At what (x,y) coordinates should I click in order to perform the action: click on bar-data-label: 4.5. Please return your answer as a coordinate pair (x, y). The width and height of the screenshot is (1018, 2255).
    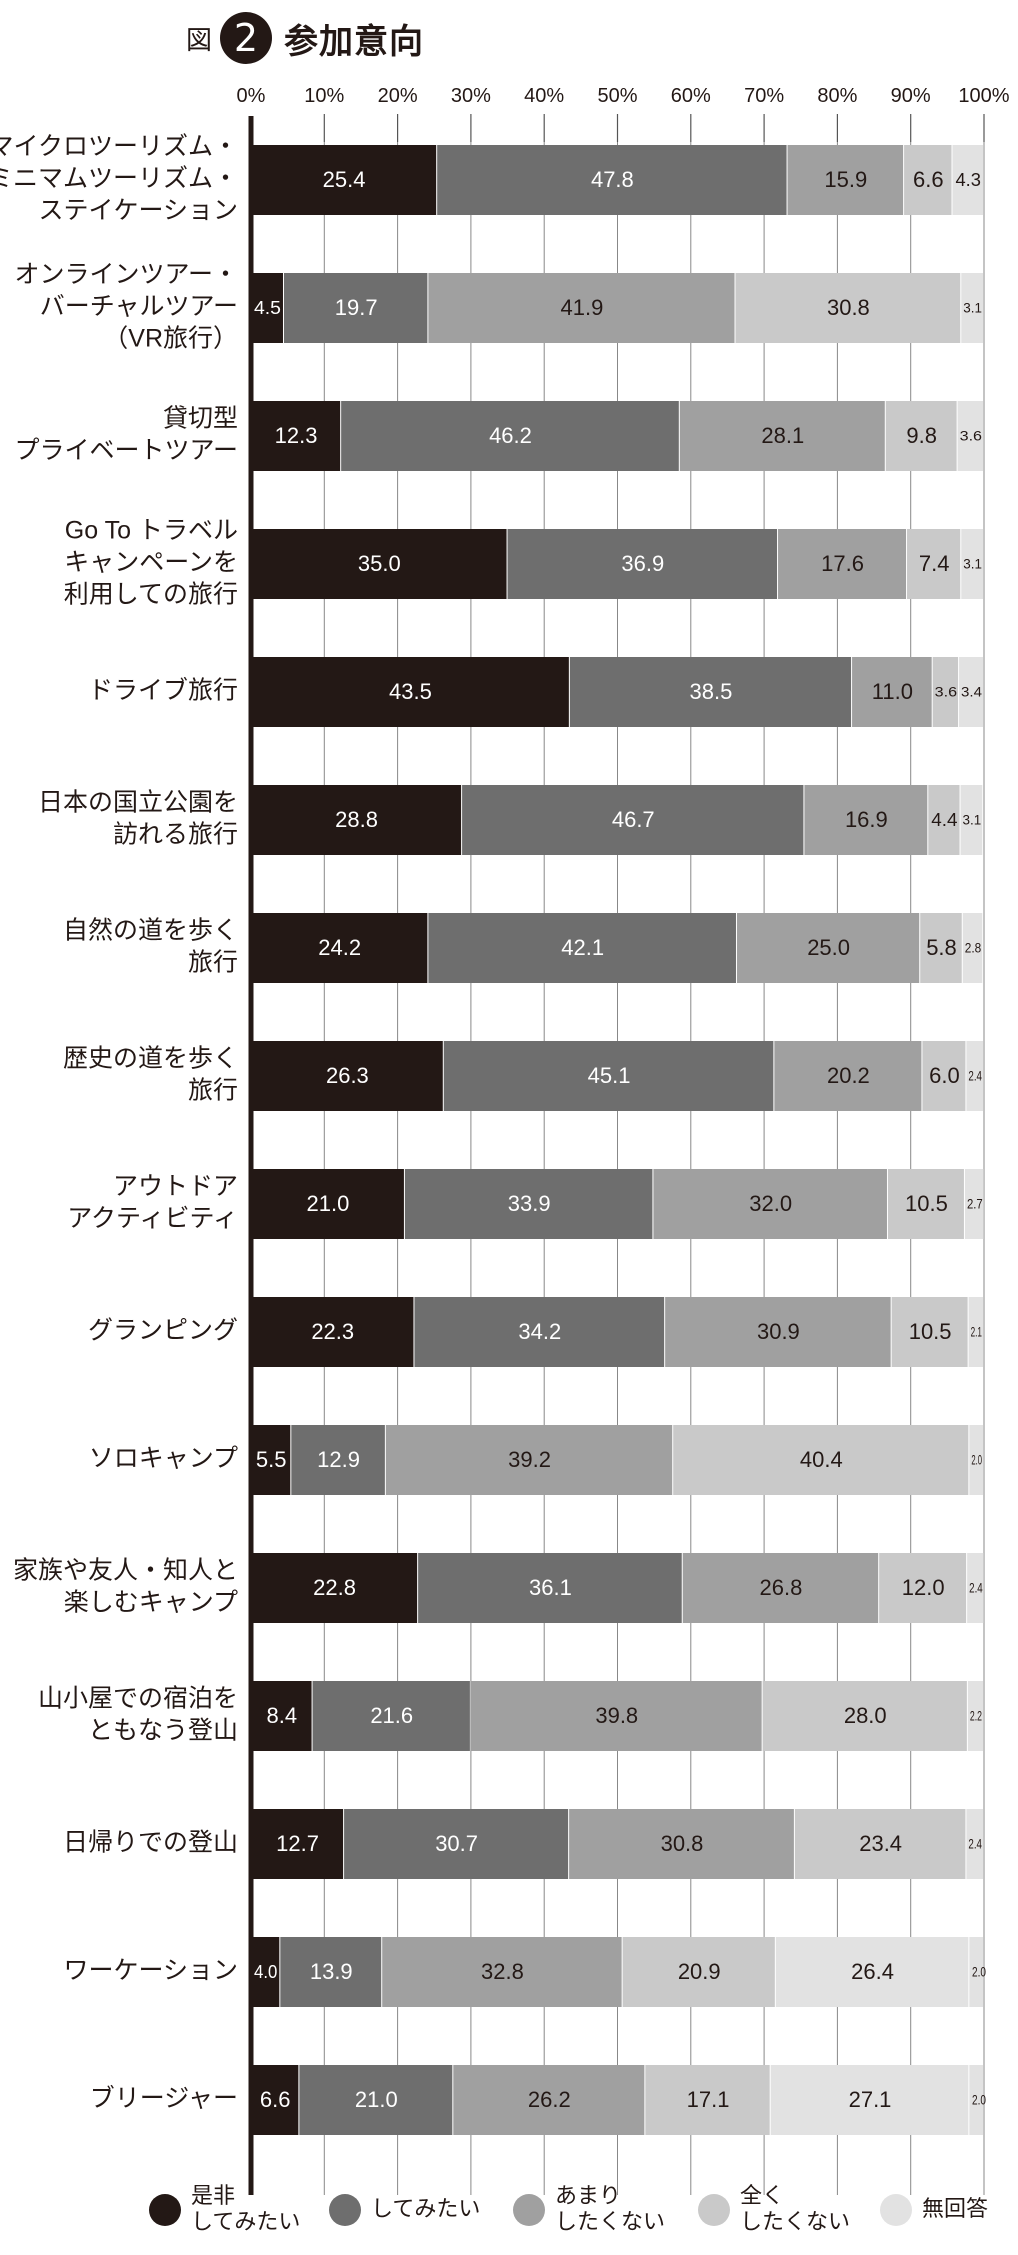
    Looking at the image, I should click on (267, 308).